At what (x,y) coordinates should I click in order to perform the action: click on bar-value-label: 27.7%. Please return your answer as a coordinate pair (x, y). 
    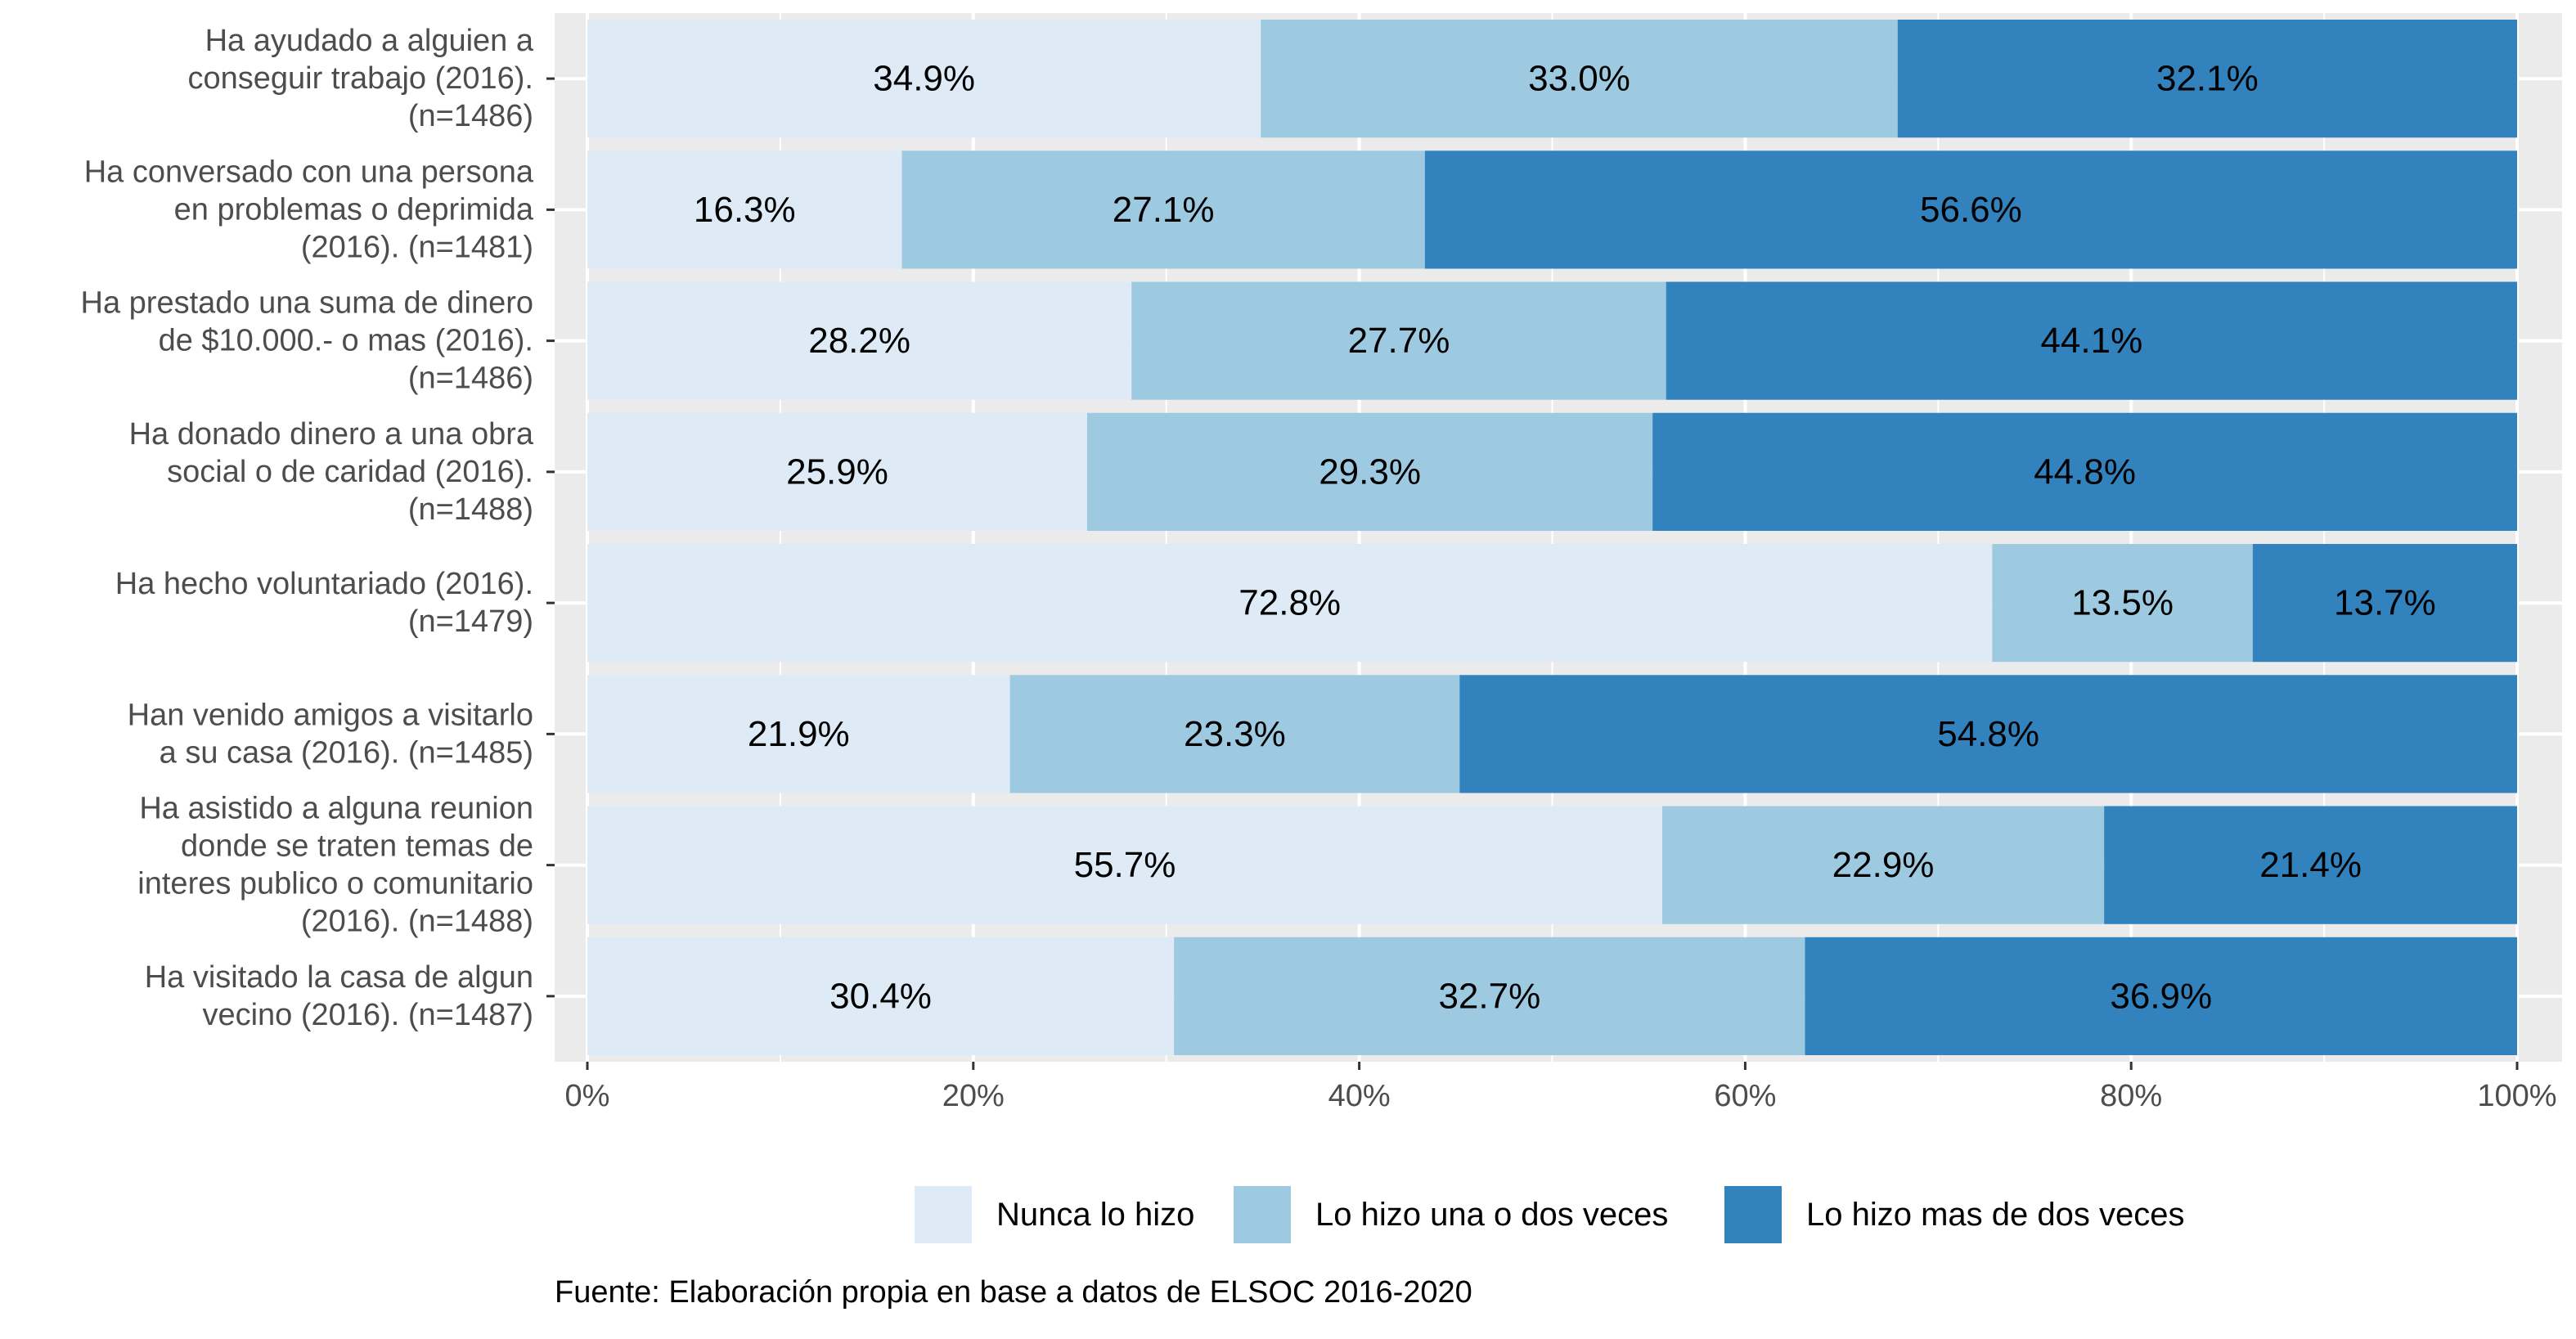
    Looking at the image, I should click on (1399, 341).